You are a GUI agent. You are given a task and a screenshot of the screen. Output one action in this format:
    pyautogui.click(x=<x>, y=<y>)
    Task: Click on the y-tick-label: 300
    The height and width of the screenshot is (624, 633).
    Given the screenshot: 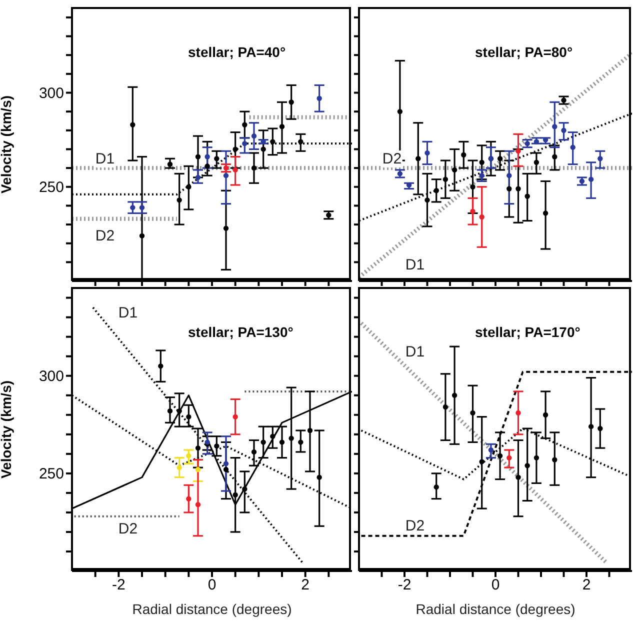 What is the action you would take?
    pyautogui.click(x=51, y=93)
    